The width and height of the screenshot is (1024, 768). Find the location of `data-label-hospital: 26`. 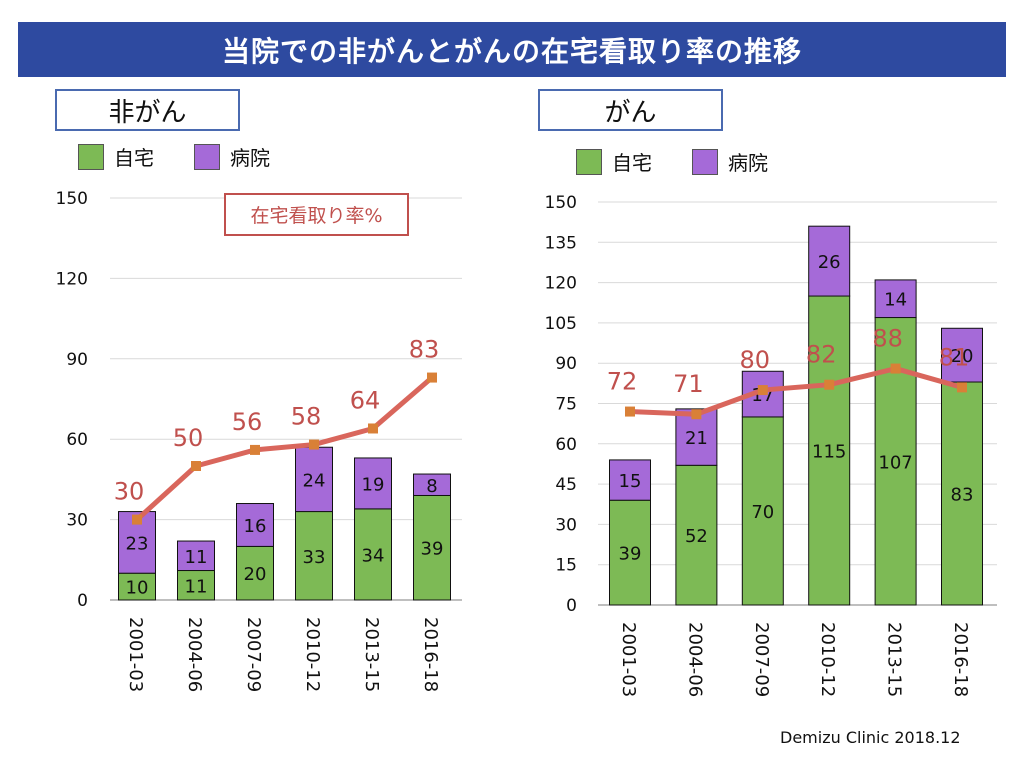

data-label-hospital: 26 is located at coordinates (829, 262).